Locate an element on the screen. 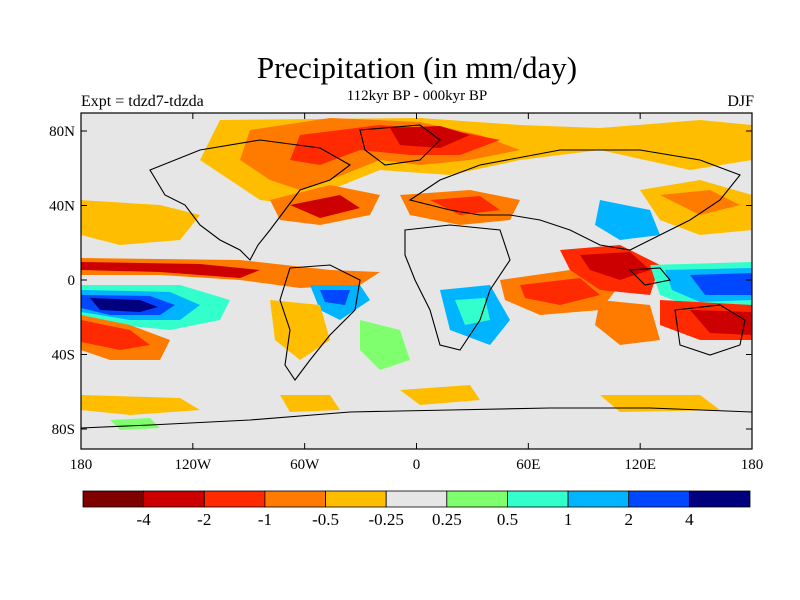 The width and height of the screenshot is (800, 600). x-tick-label: 120E is located at coordinates (640, 465).